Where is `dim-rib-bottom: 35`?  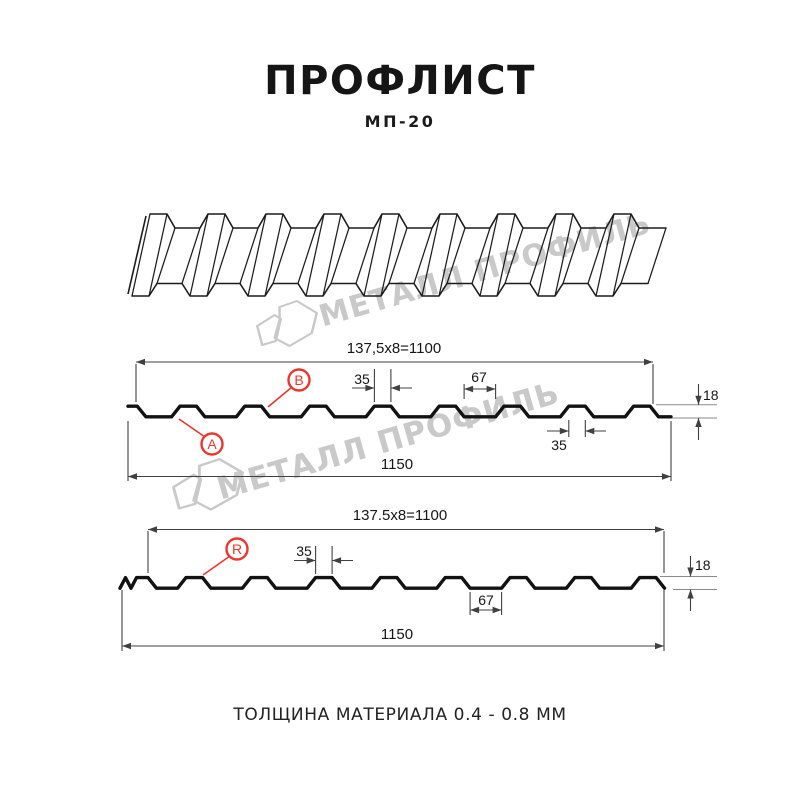 dim-rib-bottom: 35 is located at coordinates (559, 445).